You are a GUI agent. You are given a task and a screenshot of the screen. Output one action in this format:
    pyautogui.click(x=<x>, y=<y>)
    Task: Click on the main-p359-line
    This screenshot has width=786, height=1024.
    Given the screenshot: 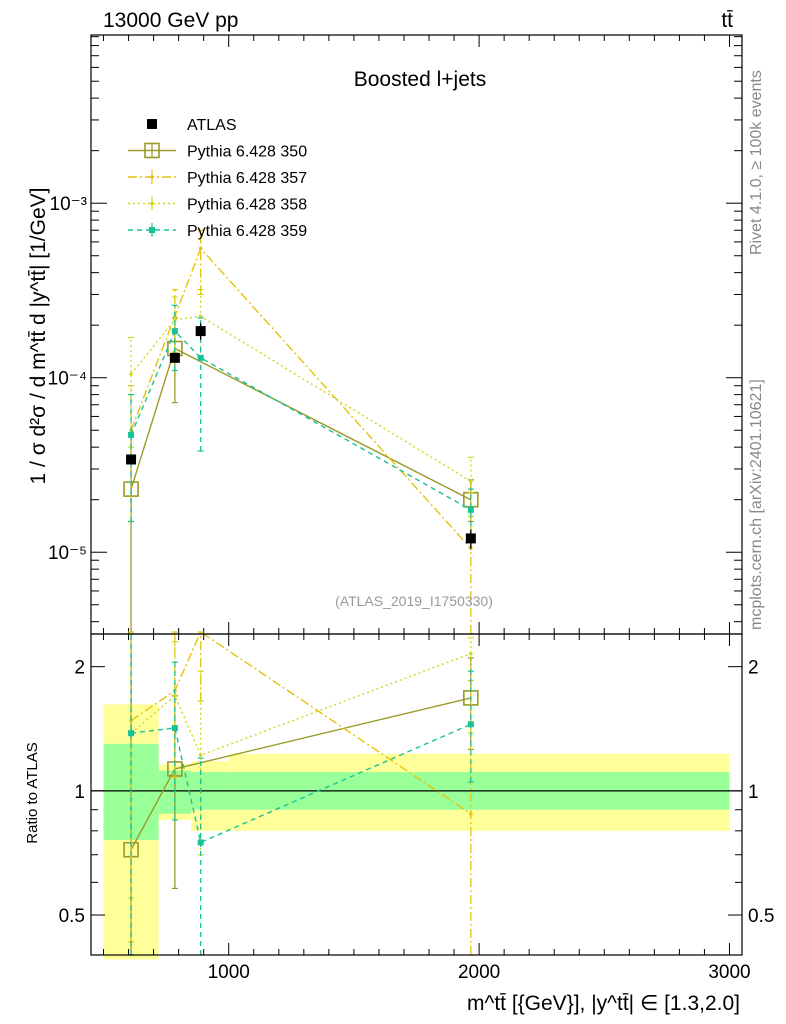 What is the action you would take?
    pyautogui.click(x=301, y=420)
    